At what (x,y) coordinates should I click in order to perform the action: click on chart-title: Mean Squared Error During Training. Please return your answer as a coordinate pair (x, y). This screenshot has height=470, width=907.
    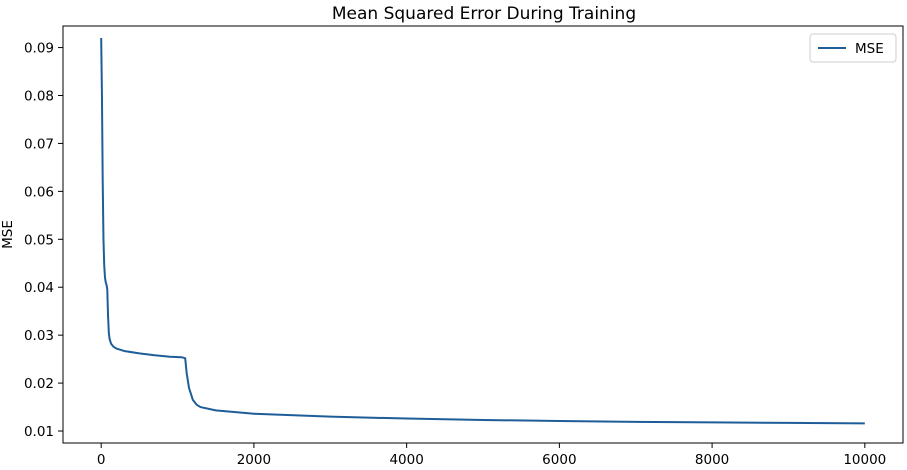
    Looking at the image, I should click on (484, 14).